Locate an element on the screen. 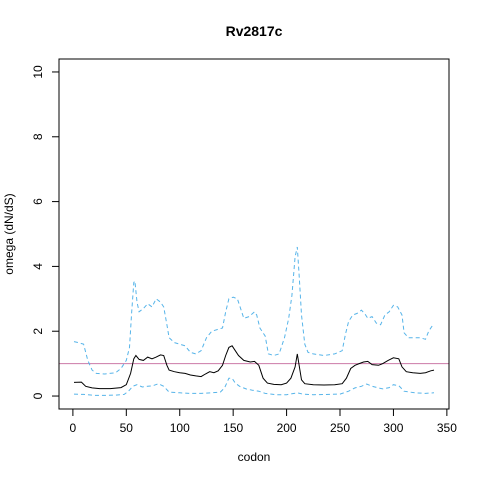  y-tick-label: 6 is located at coordinates (38, 201).